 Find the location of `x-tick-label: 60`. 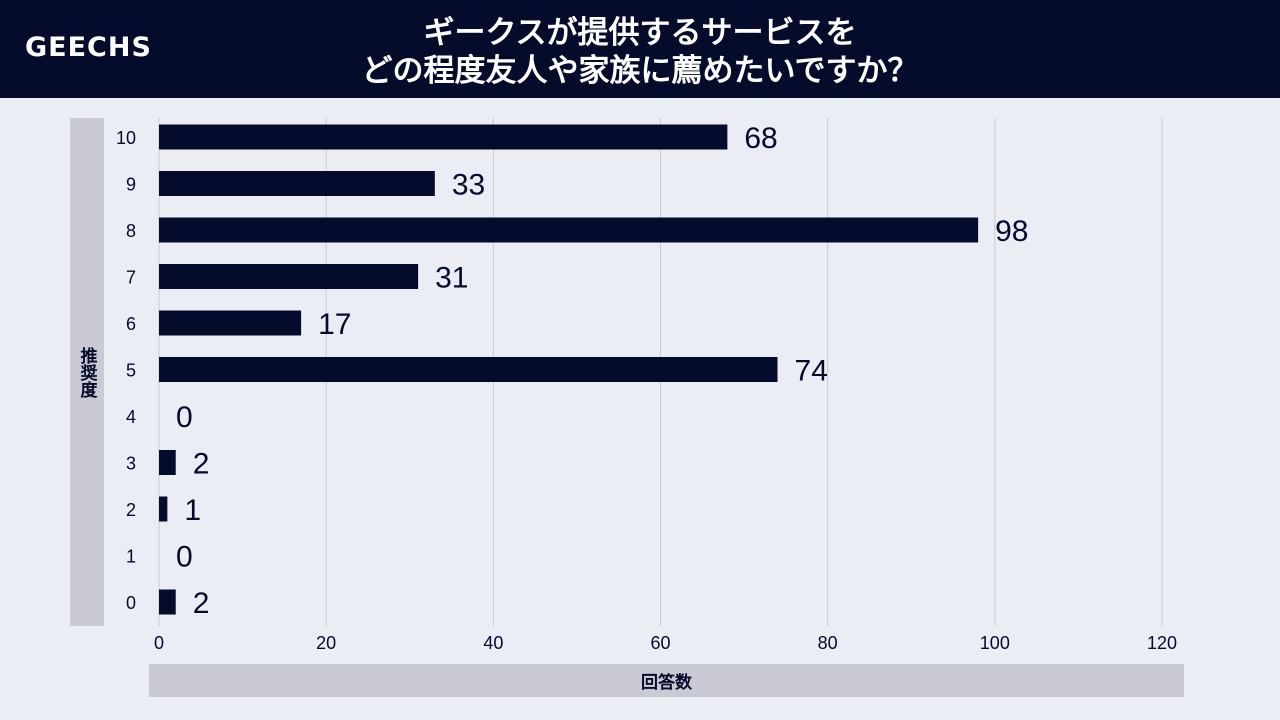

x-tick-label: 60 is located at coordinates (660, 643).